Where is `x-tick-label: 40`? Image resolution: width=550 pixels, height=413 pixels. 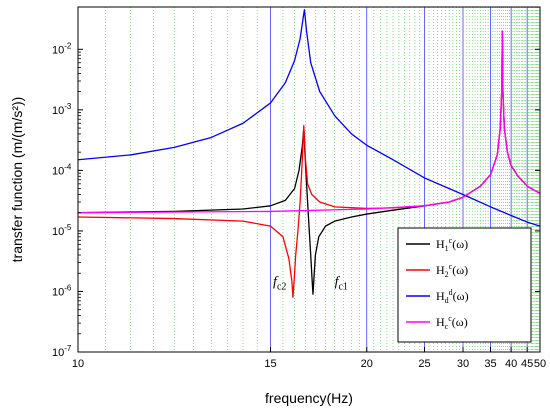
x-tick-label: 40 is located at coordinates (511, 364).